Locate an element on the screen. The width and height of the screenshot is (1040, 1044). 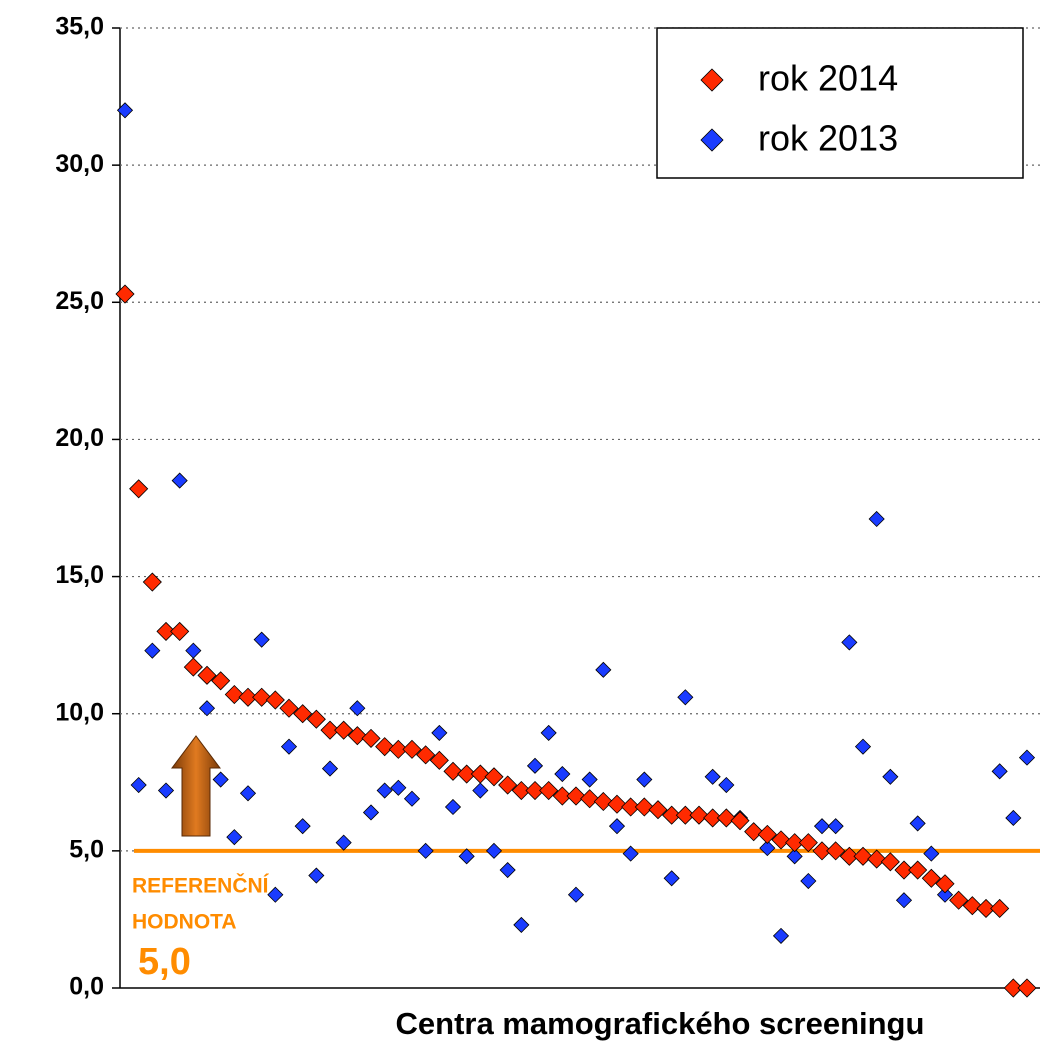
legend-box is located at coordinates (840, 103).